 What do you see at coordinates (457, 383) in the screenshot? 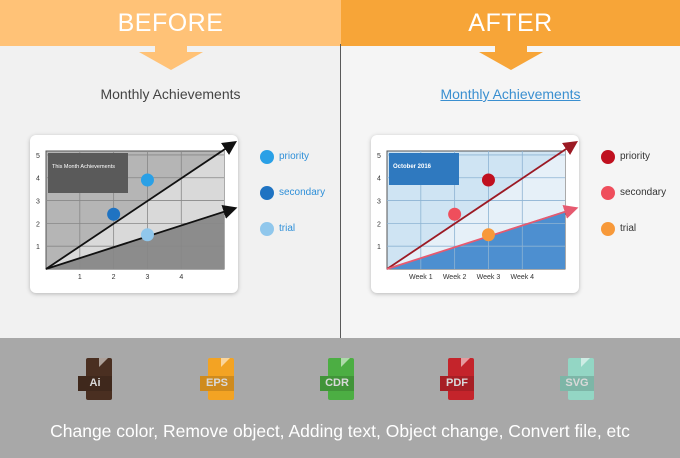
I see `file-type-label: PDF` at bounding box center [457, 383].